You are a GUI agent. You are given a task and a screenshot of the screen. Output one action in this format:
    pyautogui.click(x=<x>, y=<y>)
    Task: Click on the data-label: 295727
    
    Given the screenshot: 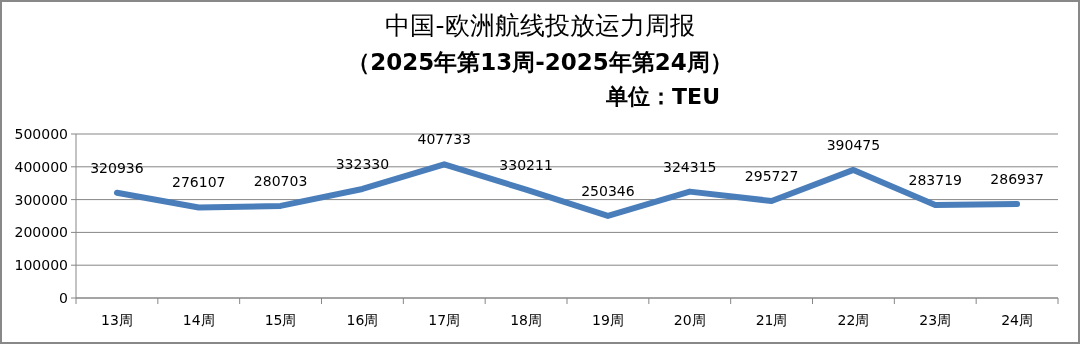 What is the action you would take?
    pyautogui.click(x=771, y=176)
    